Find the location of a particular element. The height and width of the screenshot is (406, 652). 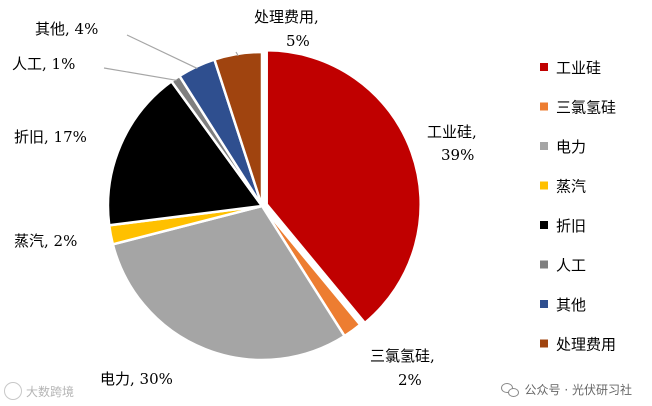

label-zhejiu: 折旧, 17% is located at coordinates (50, 137).